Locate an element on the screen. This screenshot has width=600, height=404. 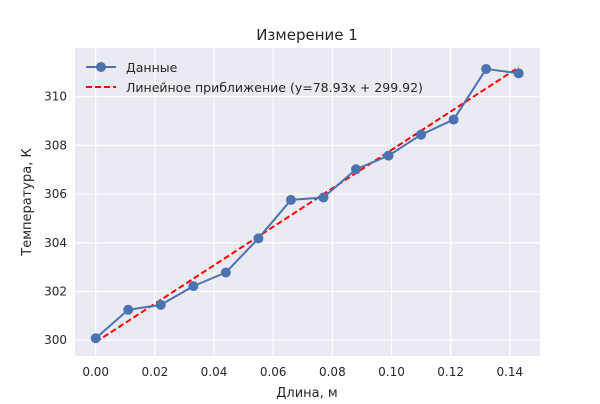
y-tick-label: 300 is located at coordinates (55, 340).